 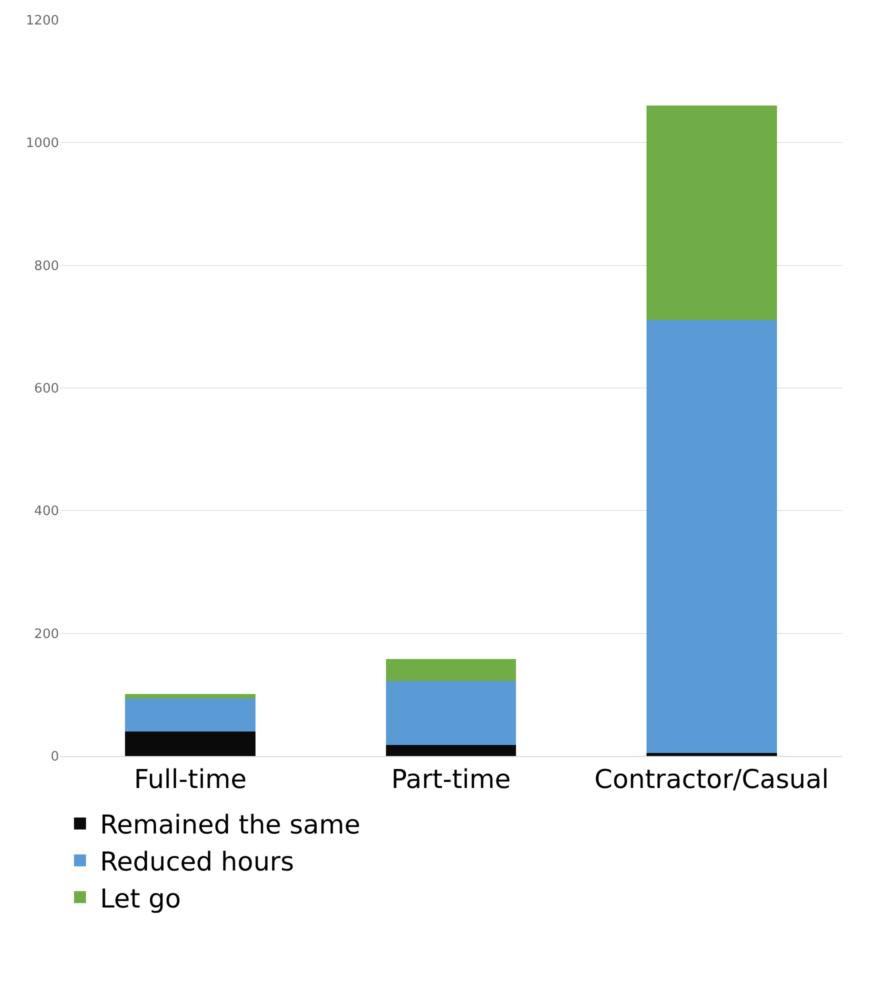 I want to click on legend-label: Let go, so click(x=140, y=899).